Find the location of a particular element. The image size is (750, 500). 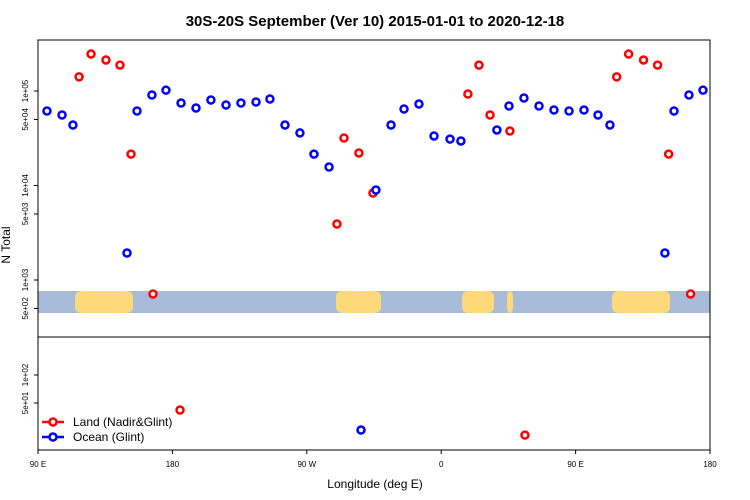

x-axis-label: Longitude (deg E) is located at coordinates (374, 484).